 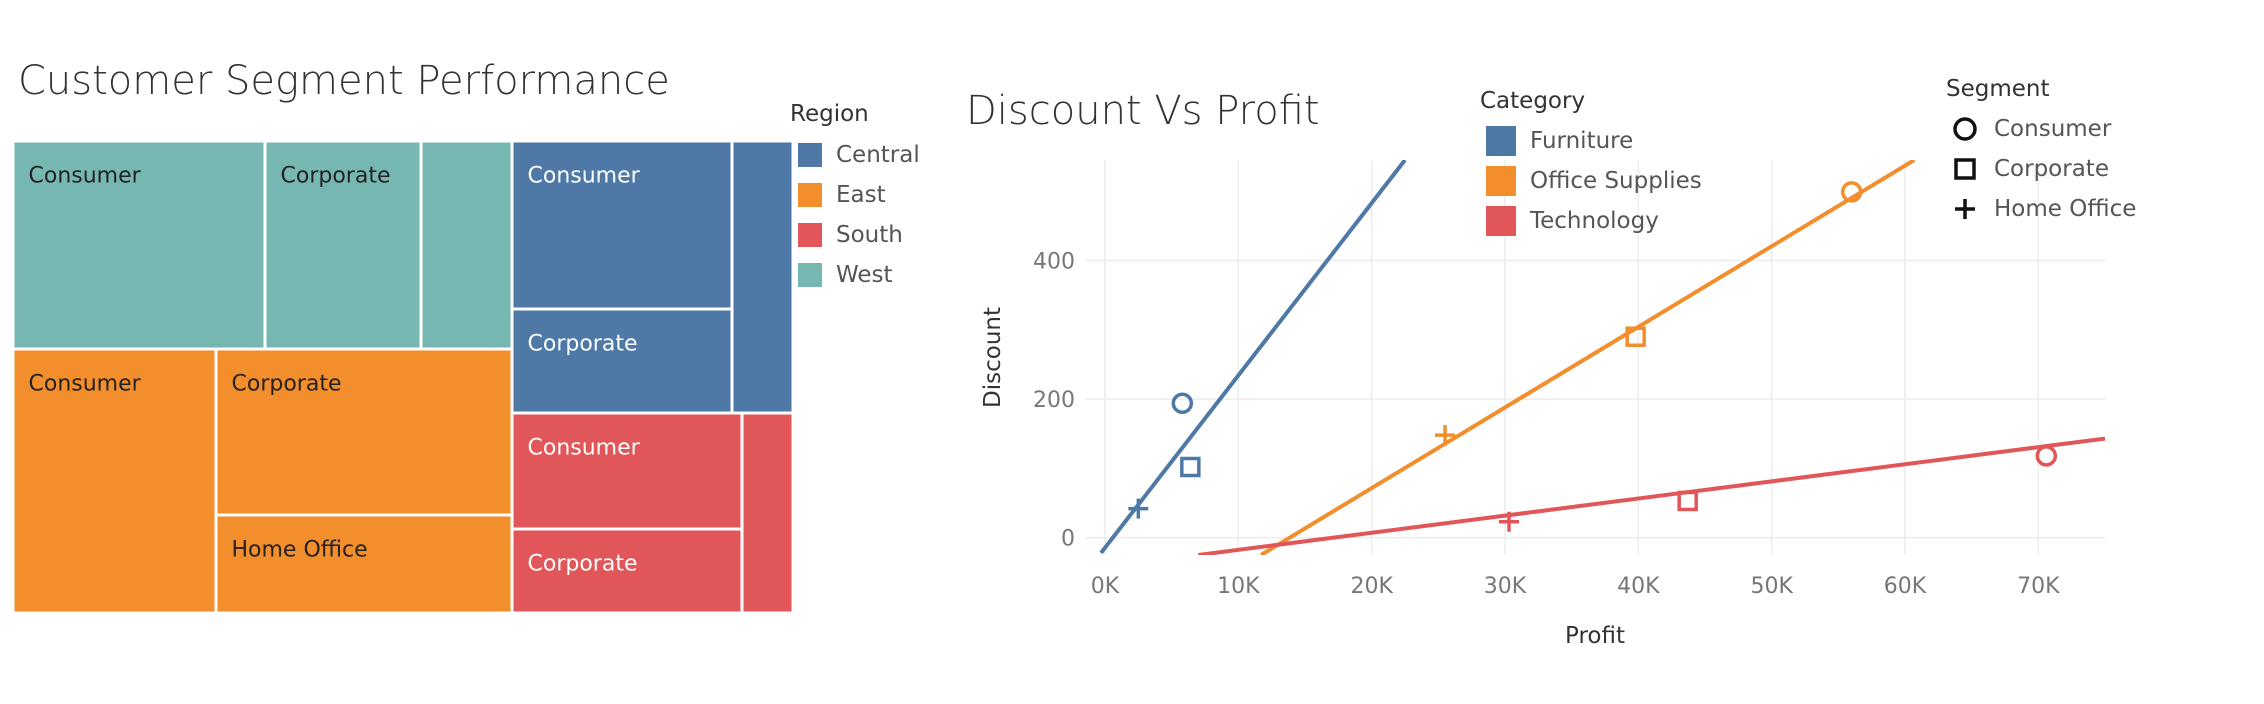 I want to click on region-legend-label: West, so click(x=864, y=275).